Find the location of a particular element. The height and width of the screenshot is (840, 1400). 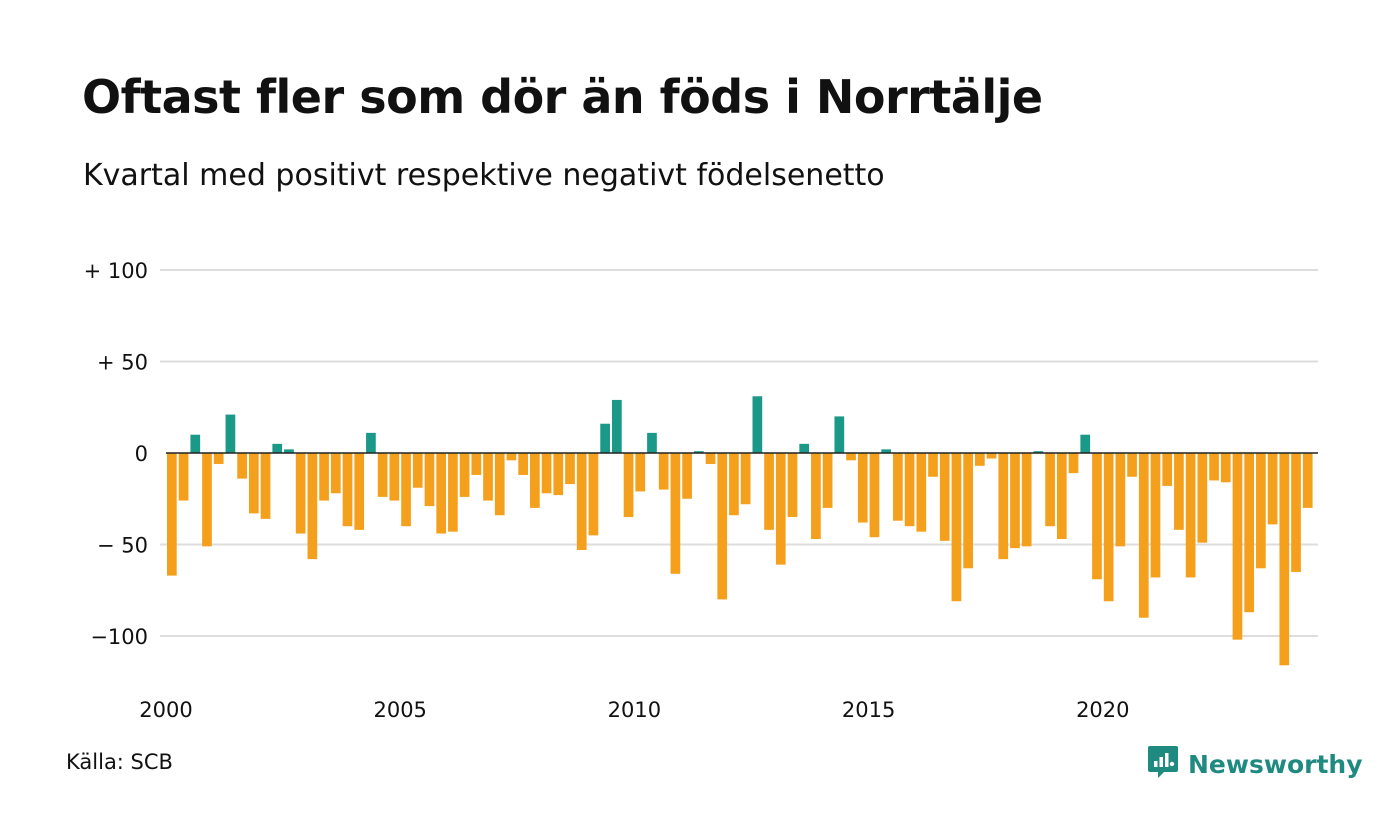

bar-2013Q4 is located at coordinates (816, 496).